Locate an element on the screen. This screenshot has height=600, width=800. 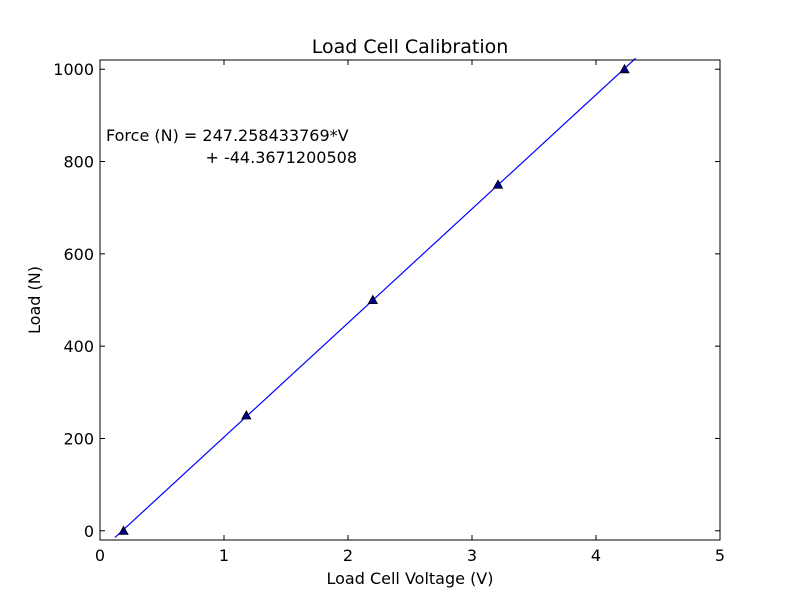
x-tick-label: 2 is located at coordinates (348, 555).